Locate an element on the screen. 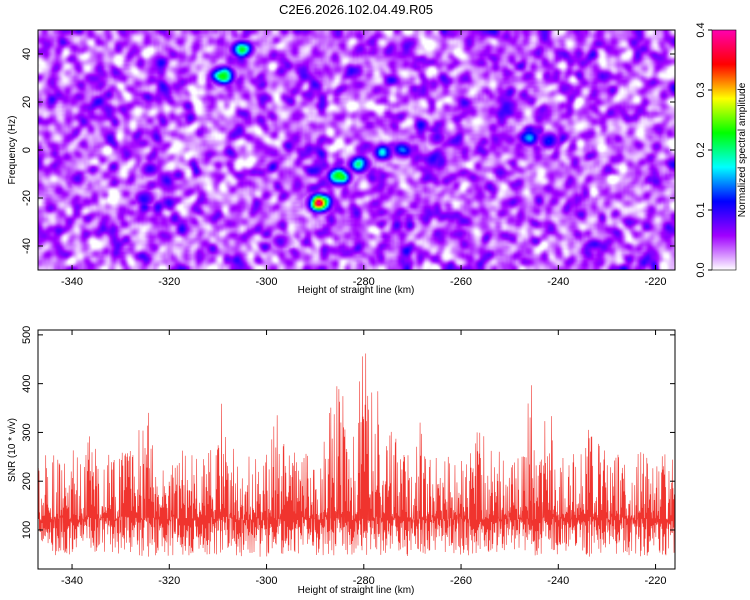 The width and height of the screenshot is (750, 600). snr-x-tick-label: -220 is located at coordinates (656, 581).